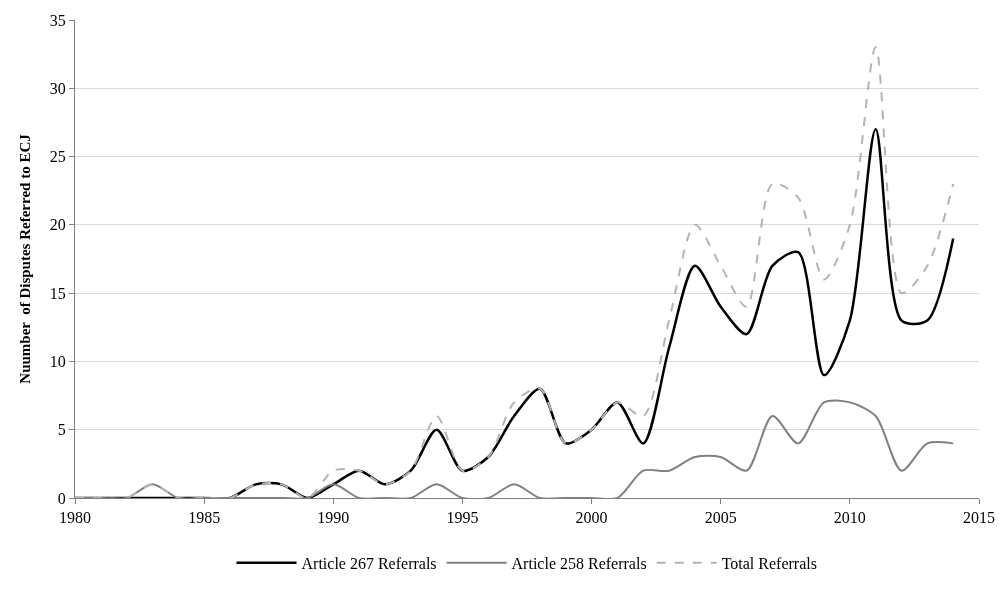 The width and height of the screenshot is (1007, 592). What do you see at coordinates (769, 563) in the screenshot?
I see `legend-label: Total Referrals` at bounding box center [769, 563].